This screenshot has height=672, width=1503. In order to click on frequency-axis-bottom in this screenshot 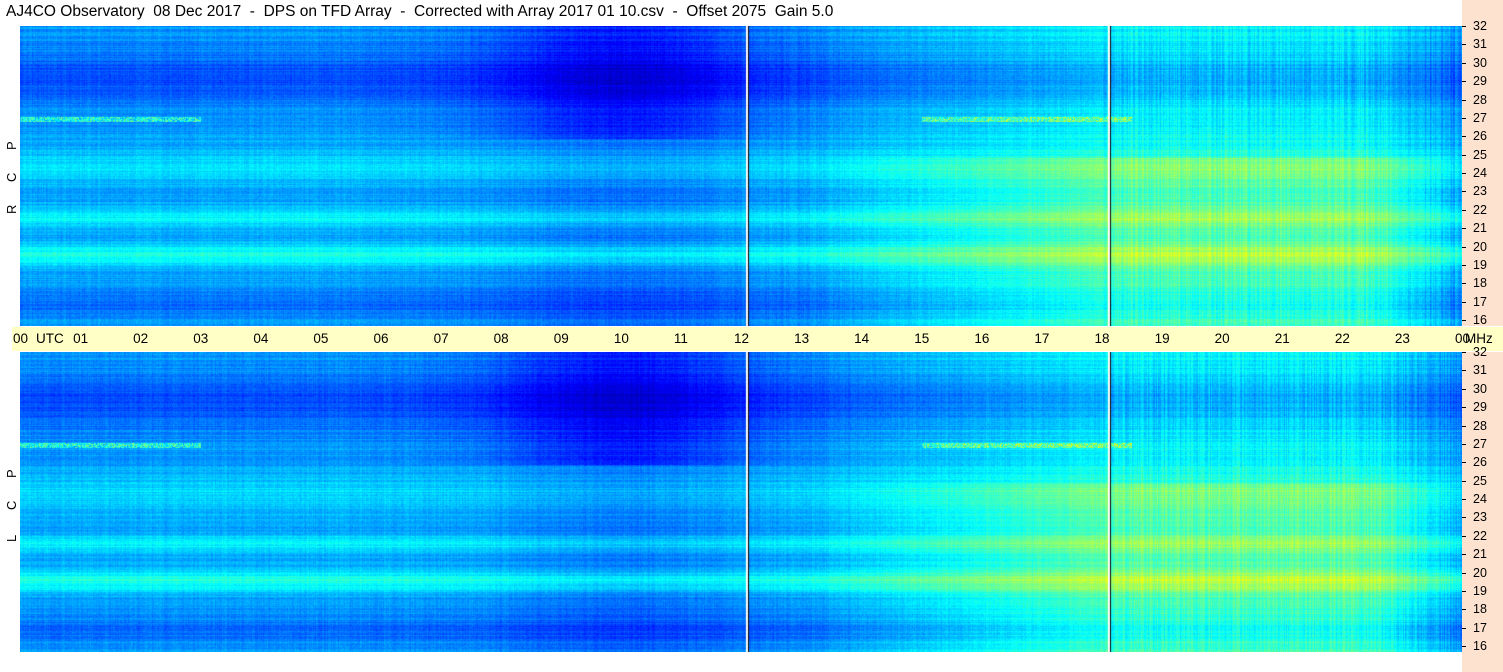, I will do `click(1482, 512)`.